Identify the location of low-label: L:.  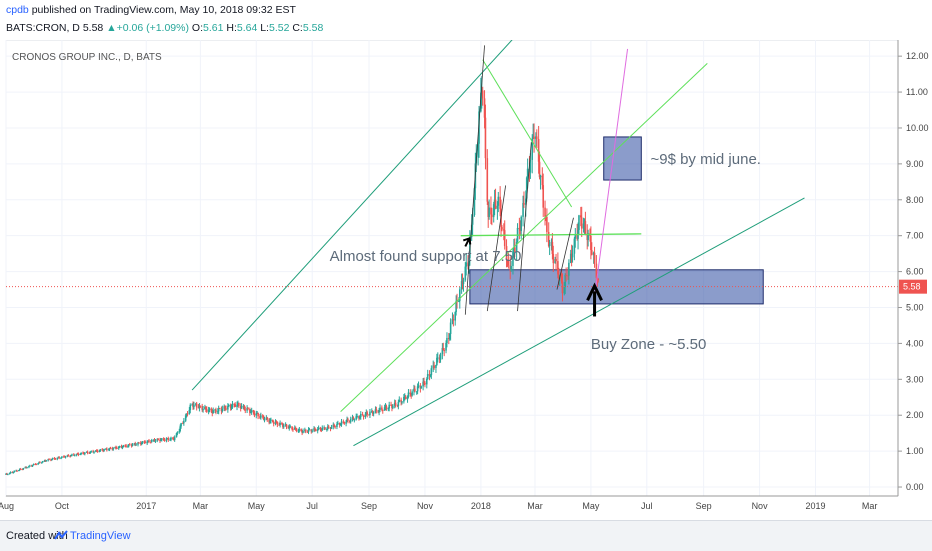
(264, 28).